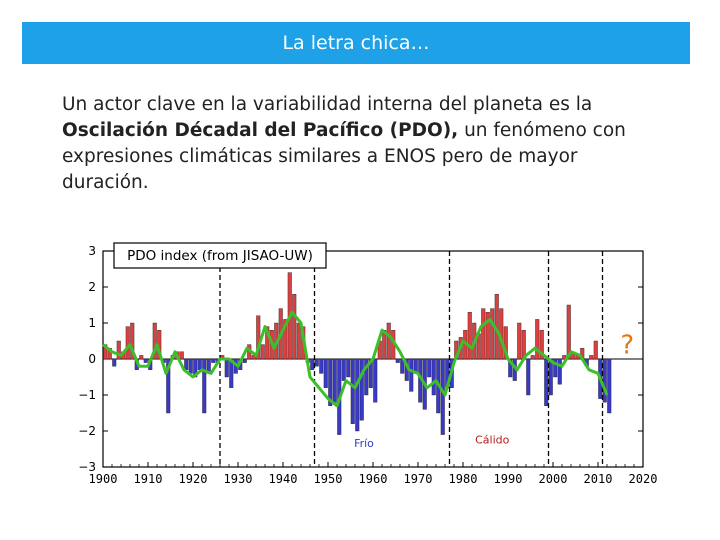 The width and height of the screenshot is (720, 540). What do you see at coordinates (92, 287) in the screenshot?
I see `y-tick-label: 2` at bounding box center [92, 287].